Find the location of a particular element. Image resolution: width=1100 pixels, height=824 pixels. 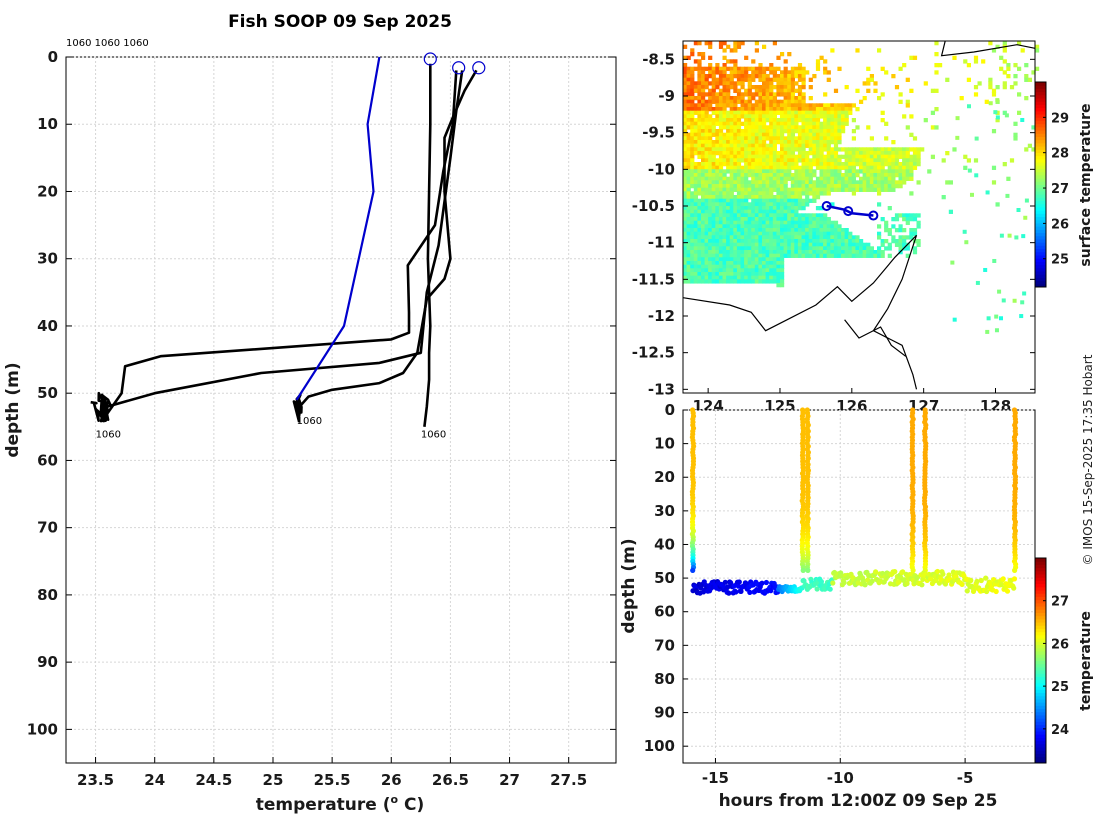

profile-y-tick-label: 60 is located at coordinates (47, 460).